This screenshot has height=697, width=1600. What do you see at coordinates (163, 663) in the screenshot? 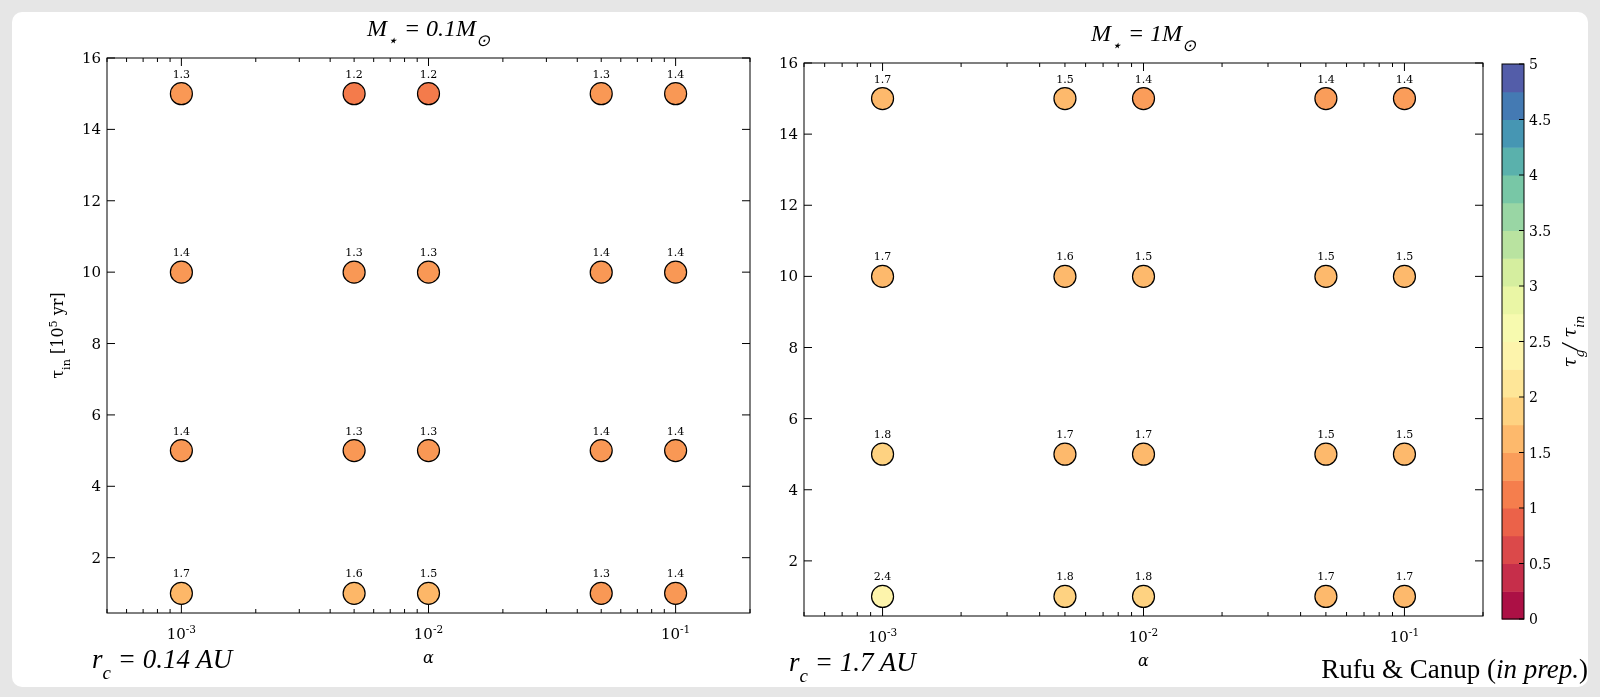
I see `text: r$_{c}$ = 0.14 AU` at bounding box center [163, 663].